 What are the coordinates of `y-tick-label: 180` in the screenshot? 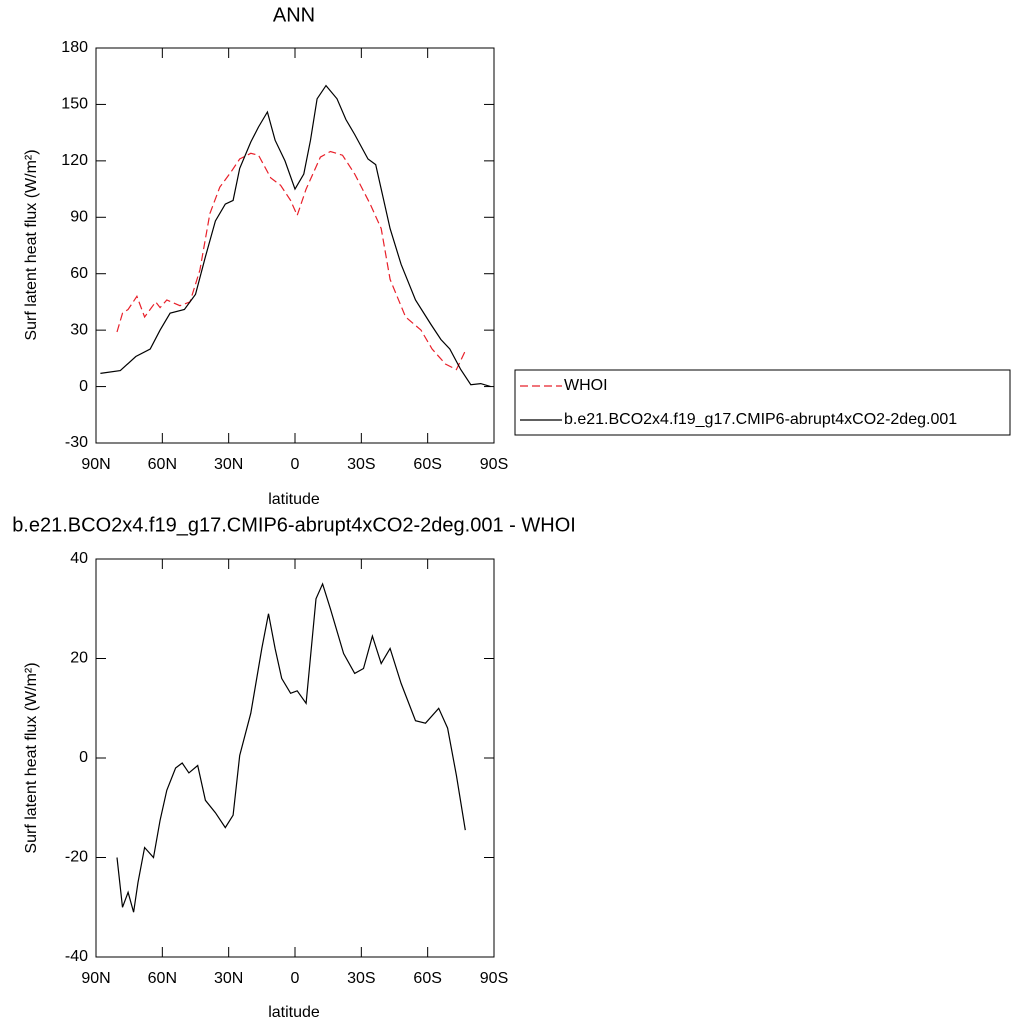 It's located at (74, 47).